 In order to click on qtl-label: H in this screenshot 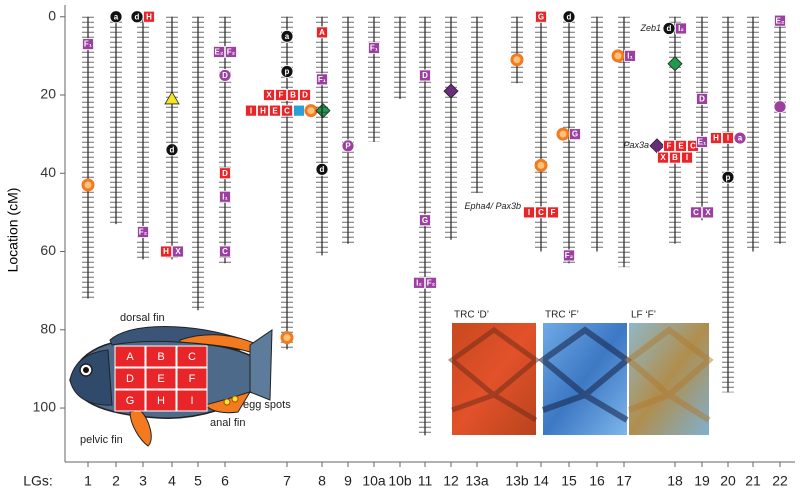, I will do `click(149, 16)`.